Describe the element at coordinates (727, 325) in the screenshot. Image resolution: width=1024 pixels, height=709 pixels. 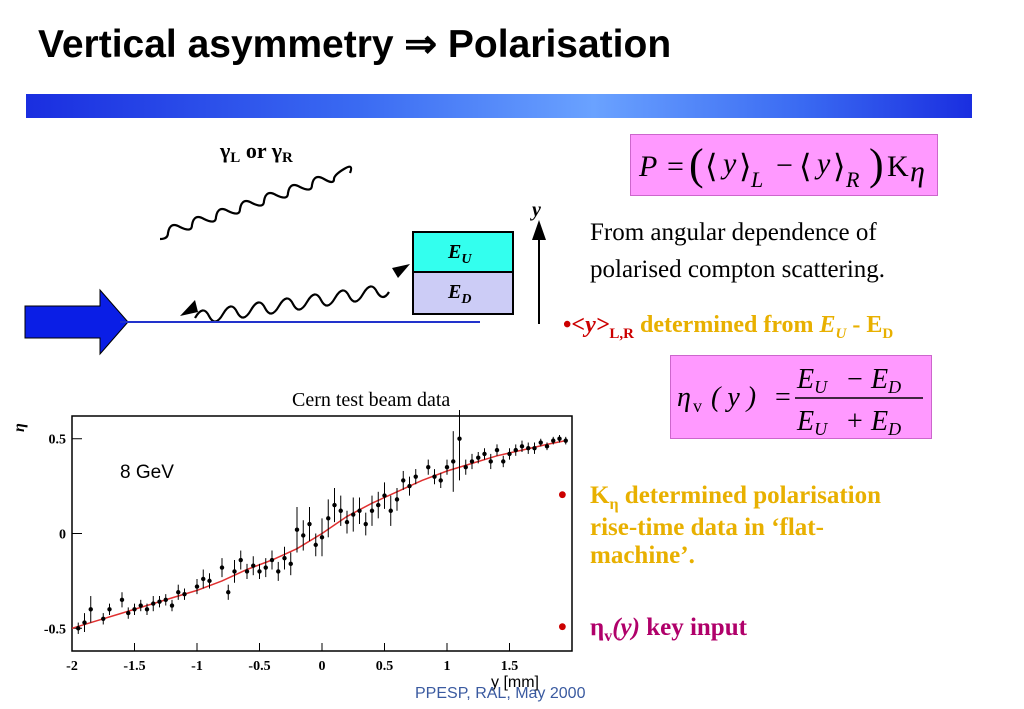
I see `bullet1-mid: determined from` at that location.